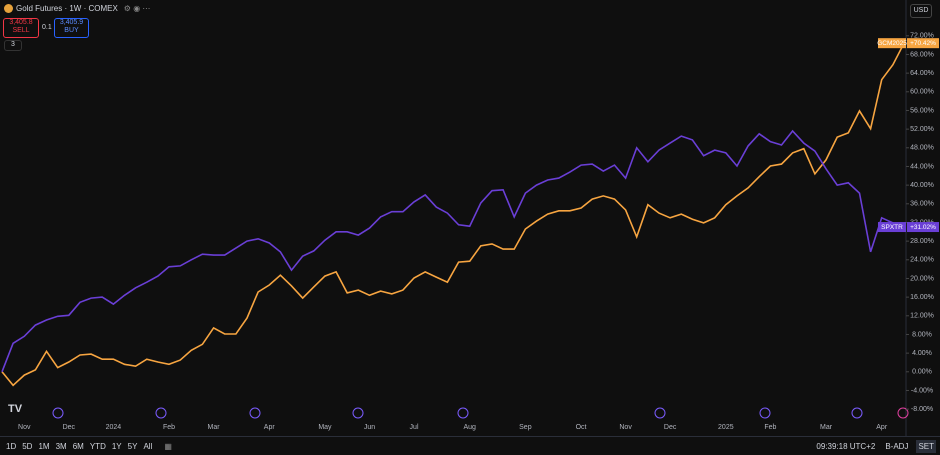  Describe the element at coordinates (926, 446) in the screenshot. I see `session-button: SET` at that location.